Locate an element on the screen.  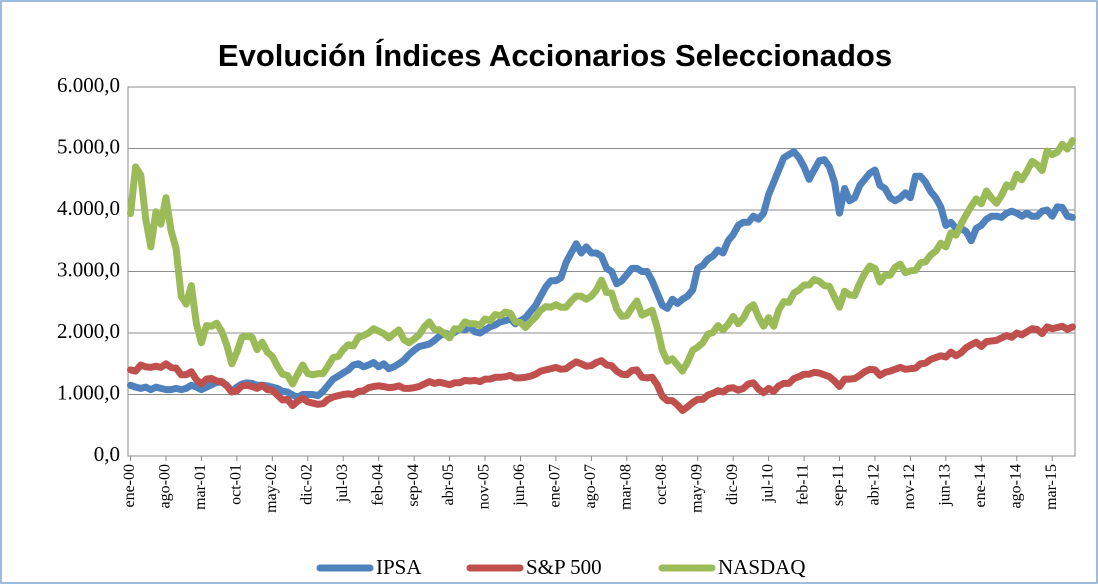
x-tick-label: jun-13 is located at coordinates (945, 485).